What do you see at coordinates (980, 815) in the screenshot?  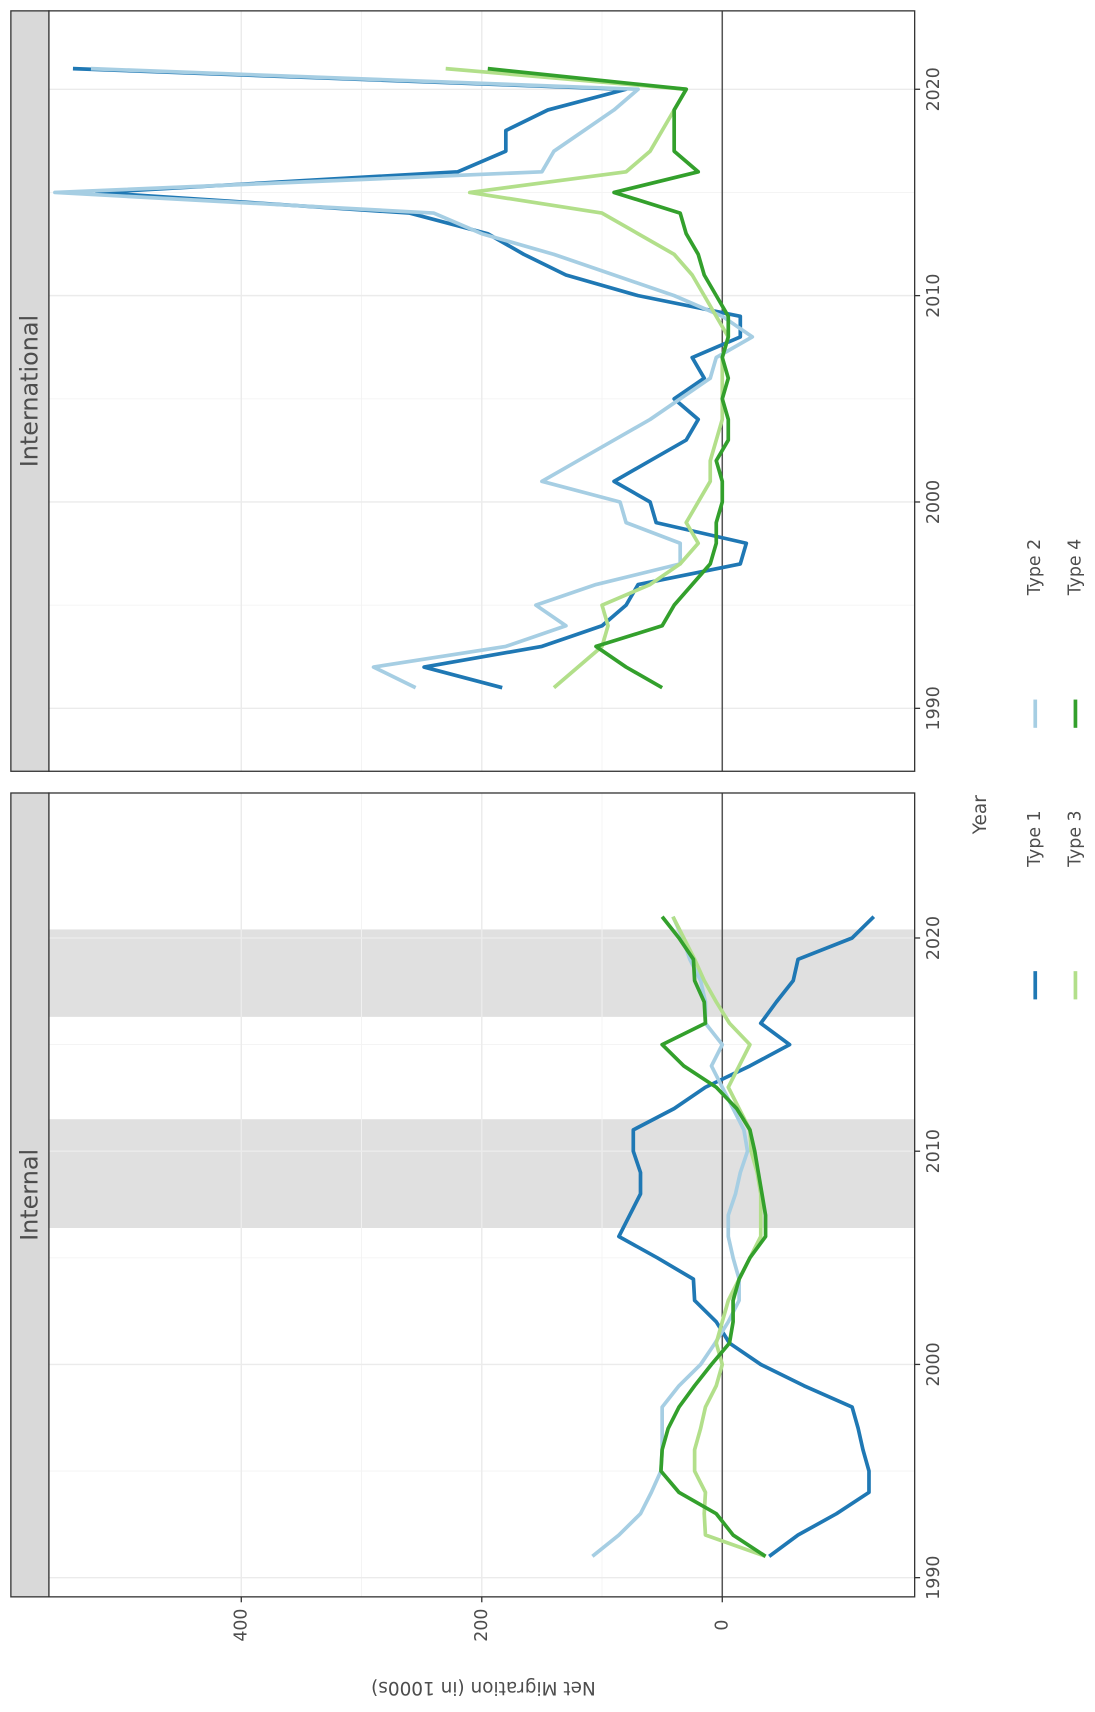 I see `x-axis-label: Year` at bounding box center [980, 815].